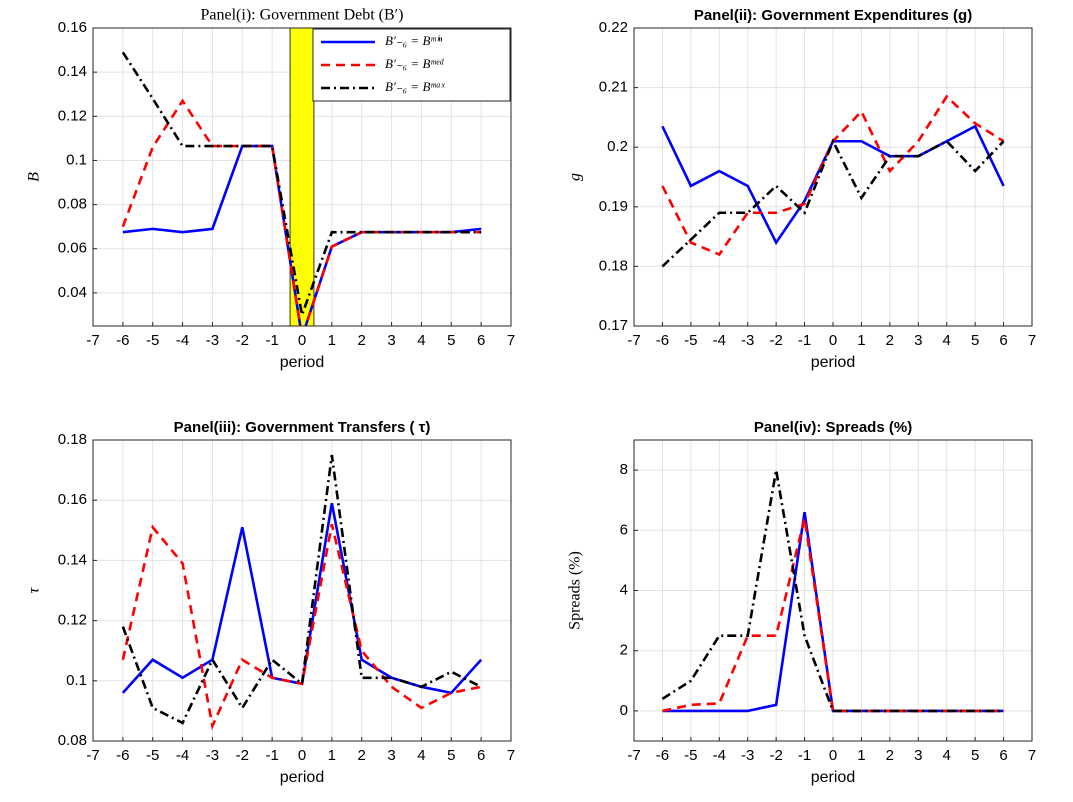 The width and height of the screenshot is (1073, 802). I want to click on y-tick-label: 0.06, so click(72, 248).